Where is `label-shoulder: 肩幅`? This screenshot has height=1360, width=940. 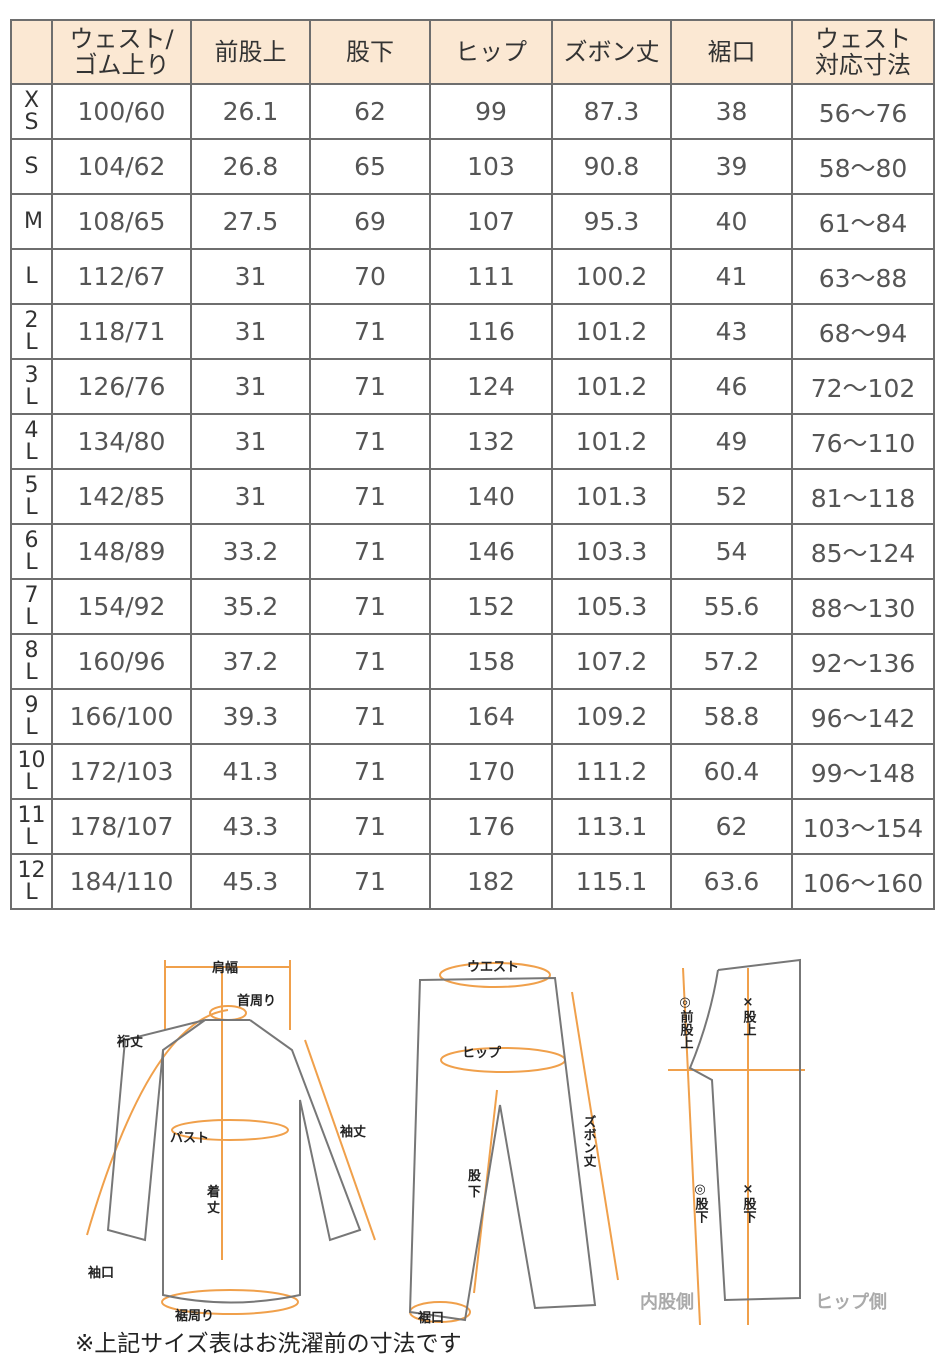
label-shoulder: 肩幅 is located at coordinates (225, 968).